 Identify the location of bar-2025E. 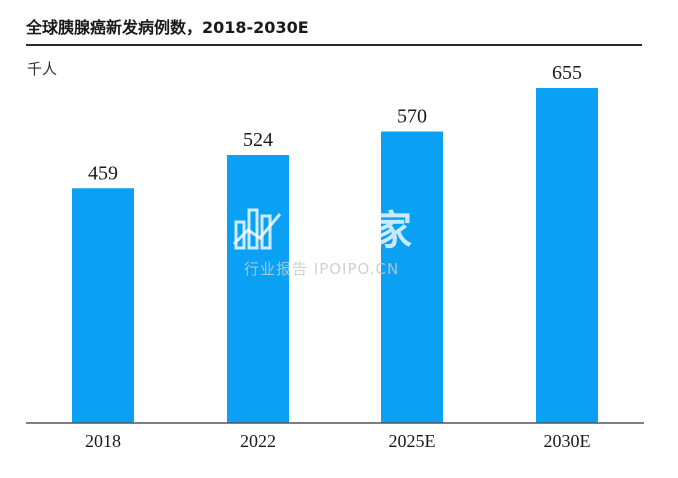
(412, 277).